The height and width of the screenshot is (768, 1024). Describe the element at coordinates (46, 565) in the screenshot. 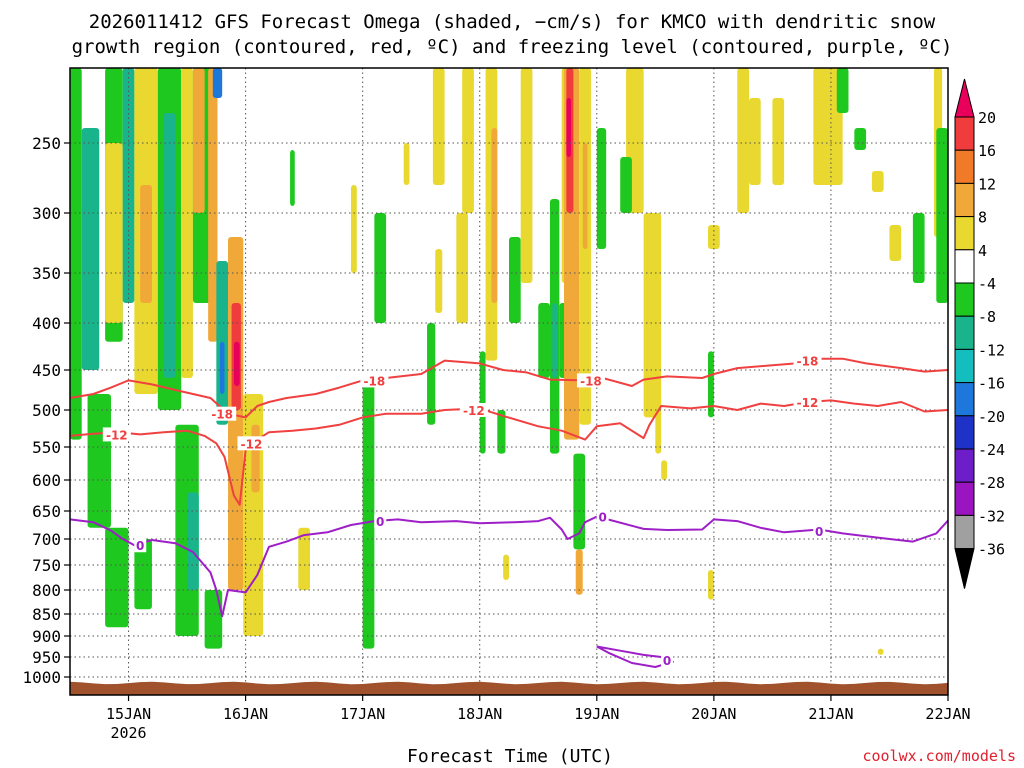

I see `y-tick-label: 750` at that location.